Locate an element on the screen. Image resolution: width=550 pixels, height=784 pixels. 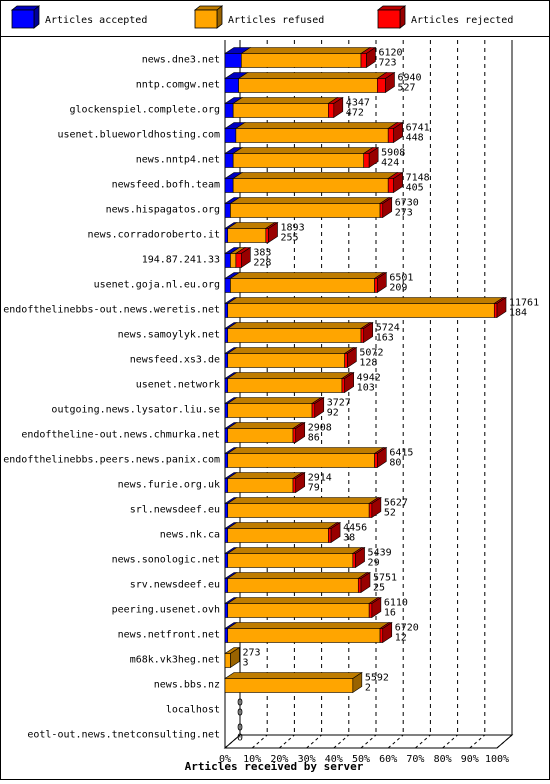
bar-value-label: 3727 is located at coordinates (339, 403).